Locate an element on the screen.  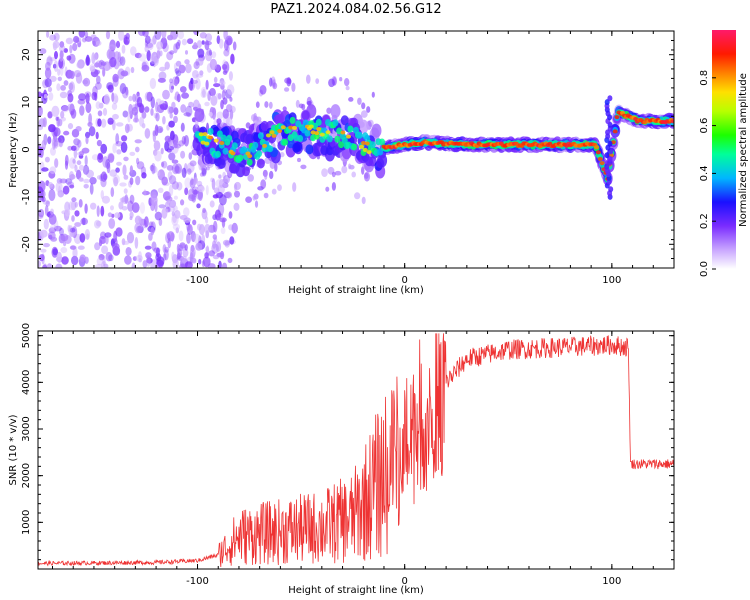
snr-xlabel: Height of straight line (km) is located at coordinates (356, 590).